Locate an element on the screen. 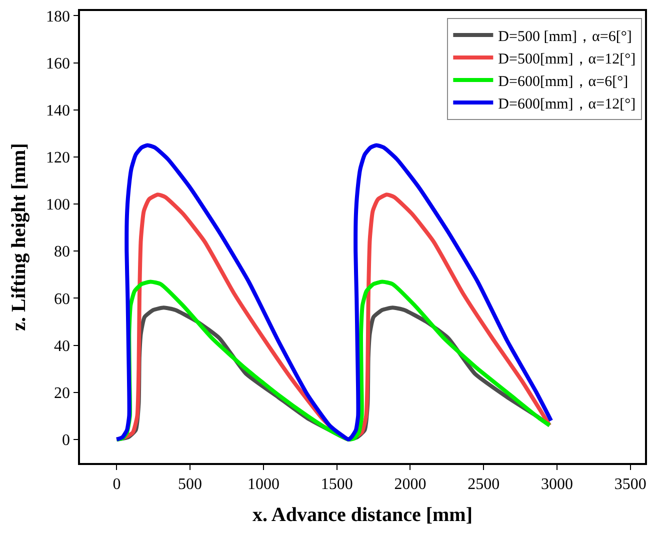 The width and height of the screenshot is (655, 533). legend-label: D=600[mm]，α=6[°] is located at coordinates (563, 82).